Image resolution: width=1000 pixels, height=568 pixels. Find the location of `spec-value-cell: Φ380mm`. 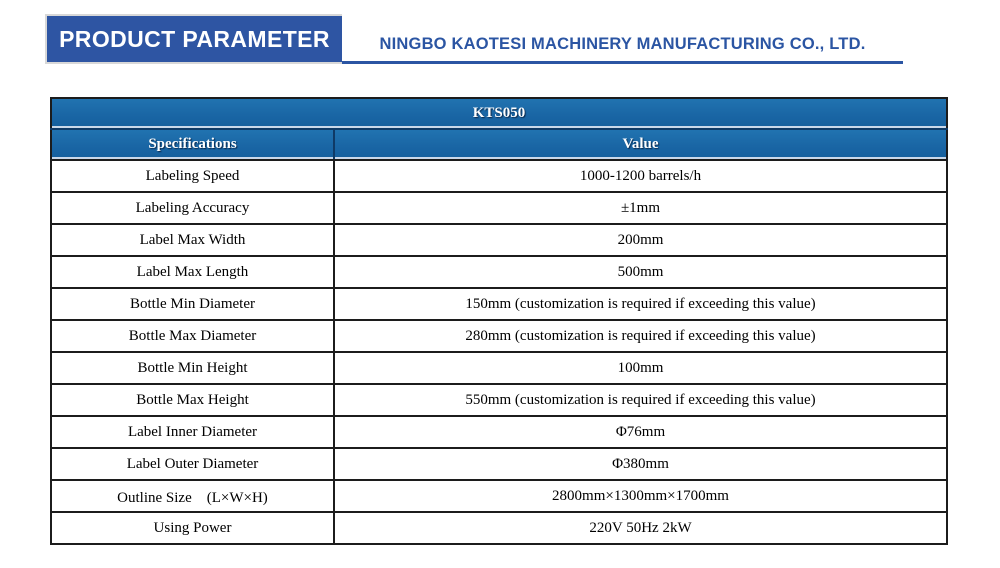

spec-value-cell: Φ380mm is located at coordinates (640, 464).